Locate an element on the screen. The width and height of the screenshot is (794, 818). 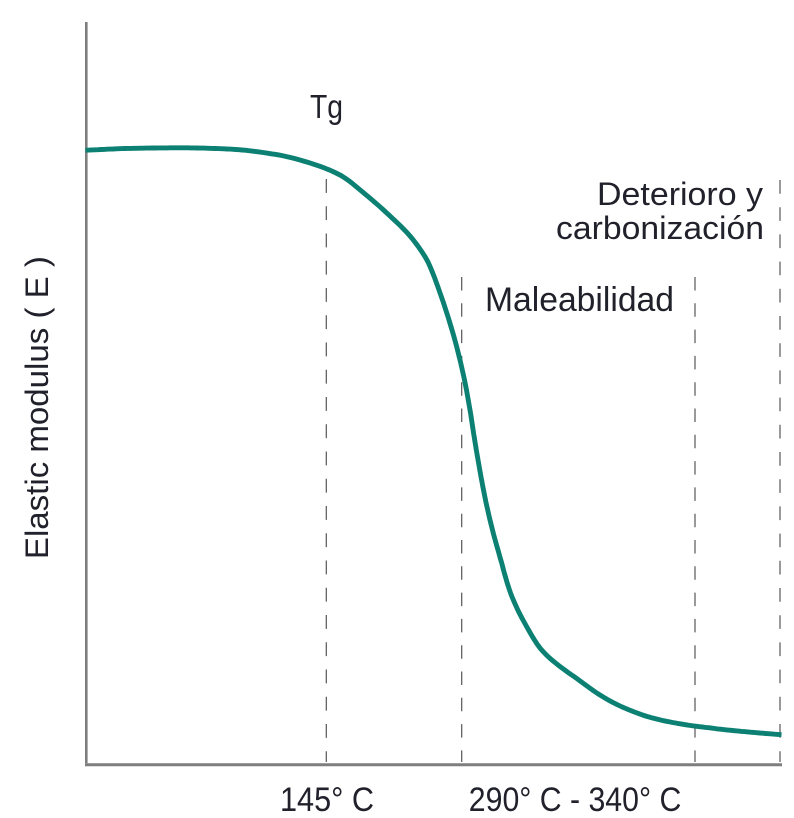
svg-text: Elastic modulus ( E ) is located at coordinates (37, 407).